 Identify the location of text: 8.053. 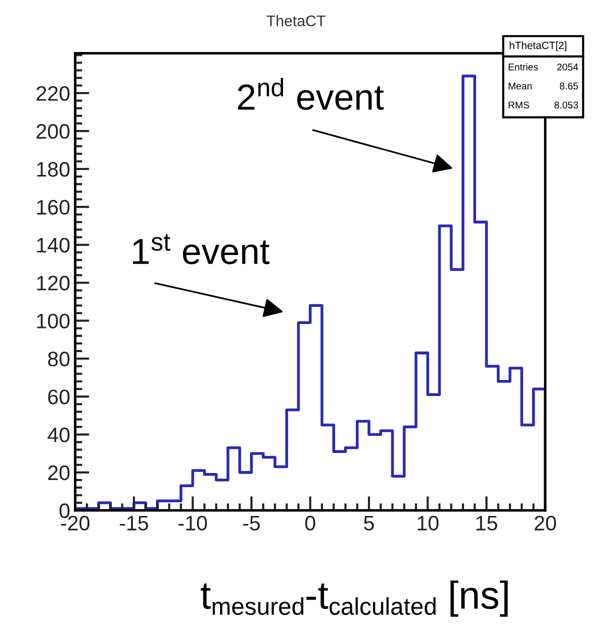
(566, 105).